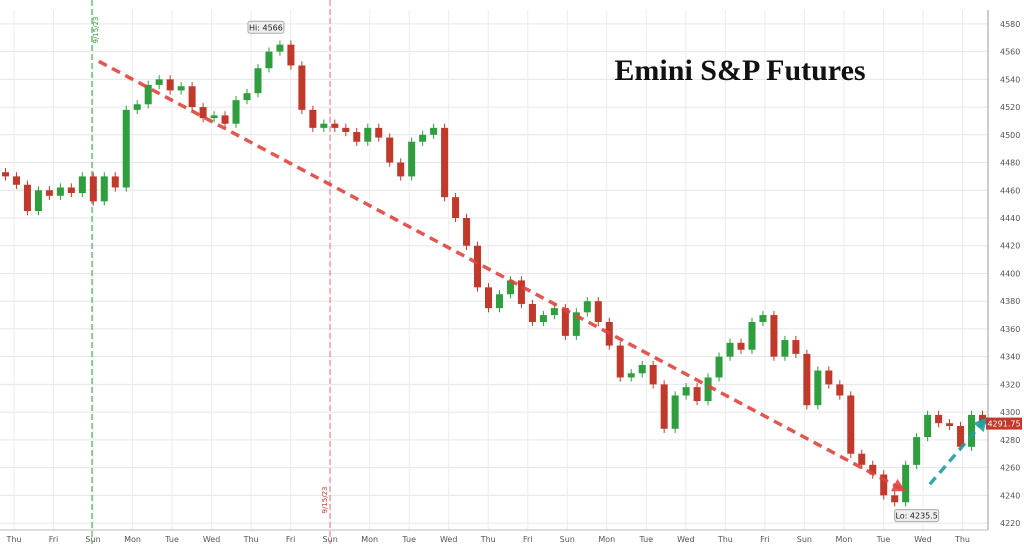 This screenshot has height=544, width=1024. I want to click on high-label-box, so click(266, 27).